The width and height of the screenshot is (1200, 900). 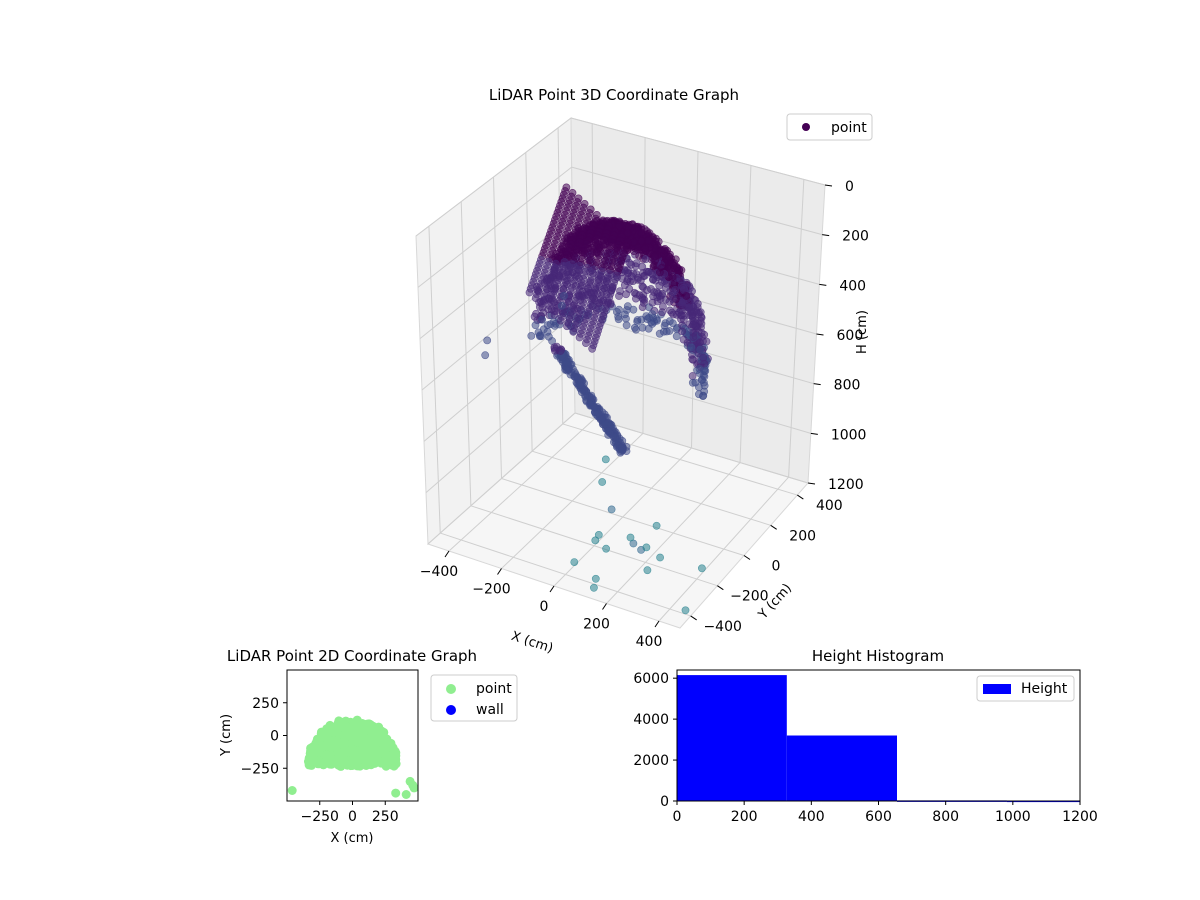 What do you see at coordinates (862, 332) in the screenshot?
I see `3d-z-axis-label: H (cm)` at bounding box center [862, 332].